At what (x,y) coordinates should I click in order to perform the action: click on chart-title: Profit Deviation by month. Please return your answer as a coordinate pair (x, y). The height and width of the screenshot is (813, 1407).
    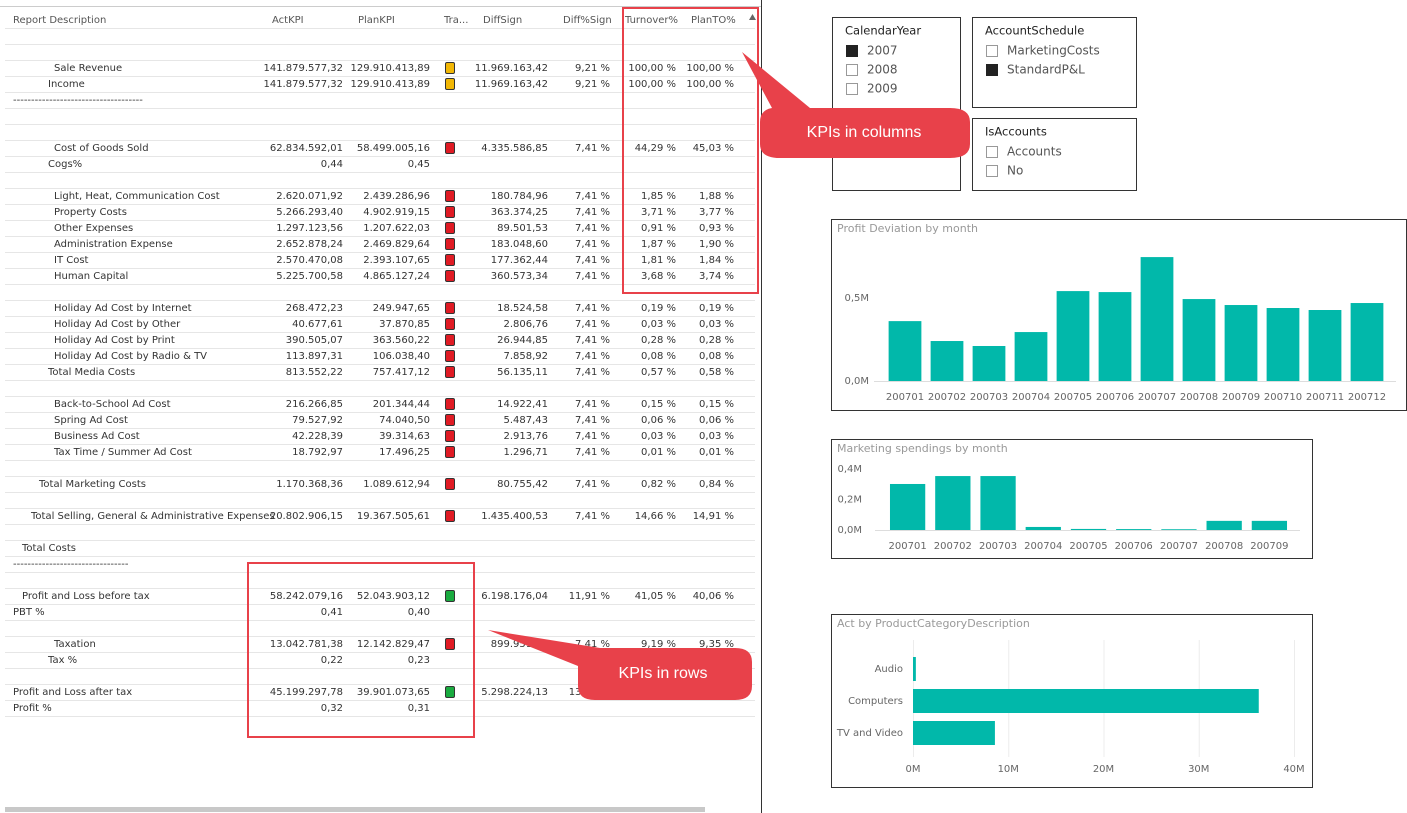
    Looking at the image, I should click on (907, 228).